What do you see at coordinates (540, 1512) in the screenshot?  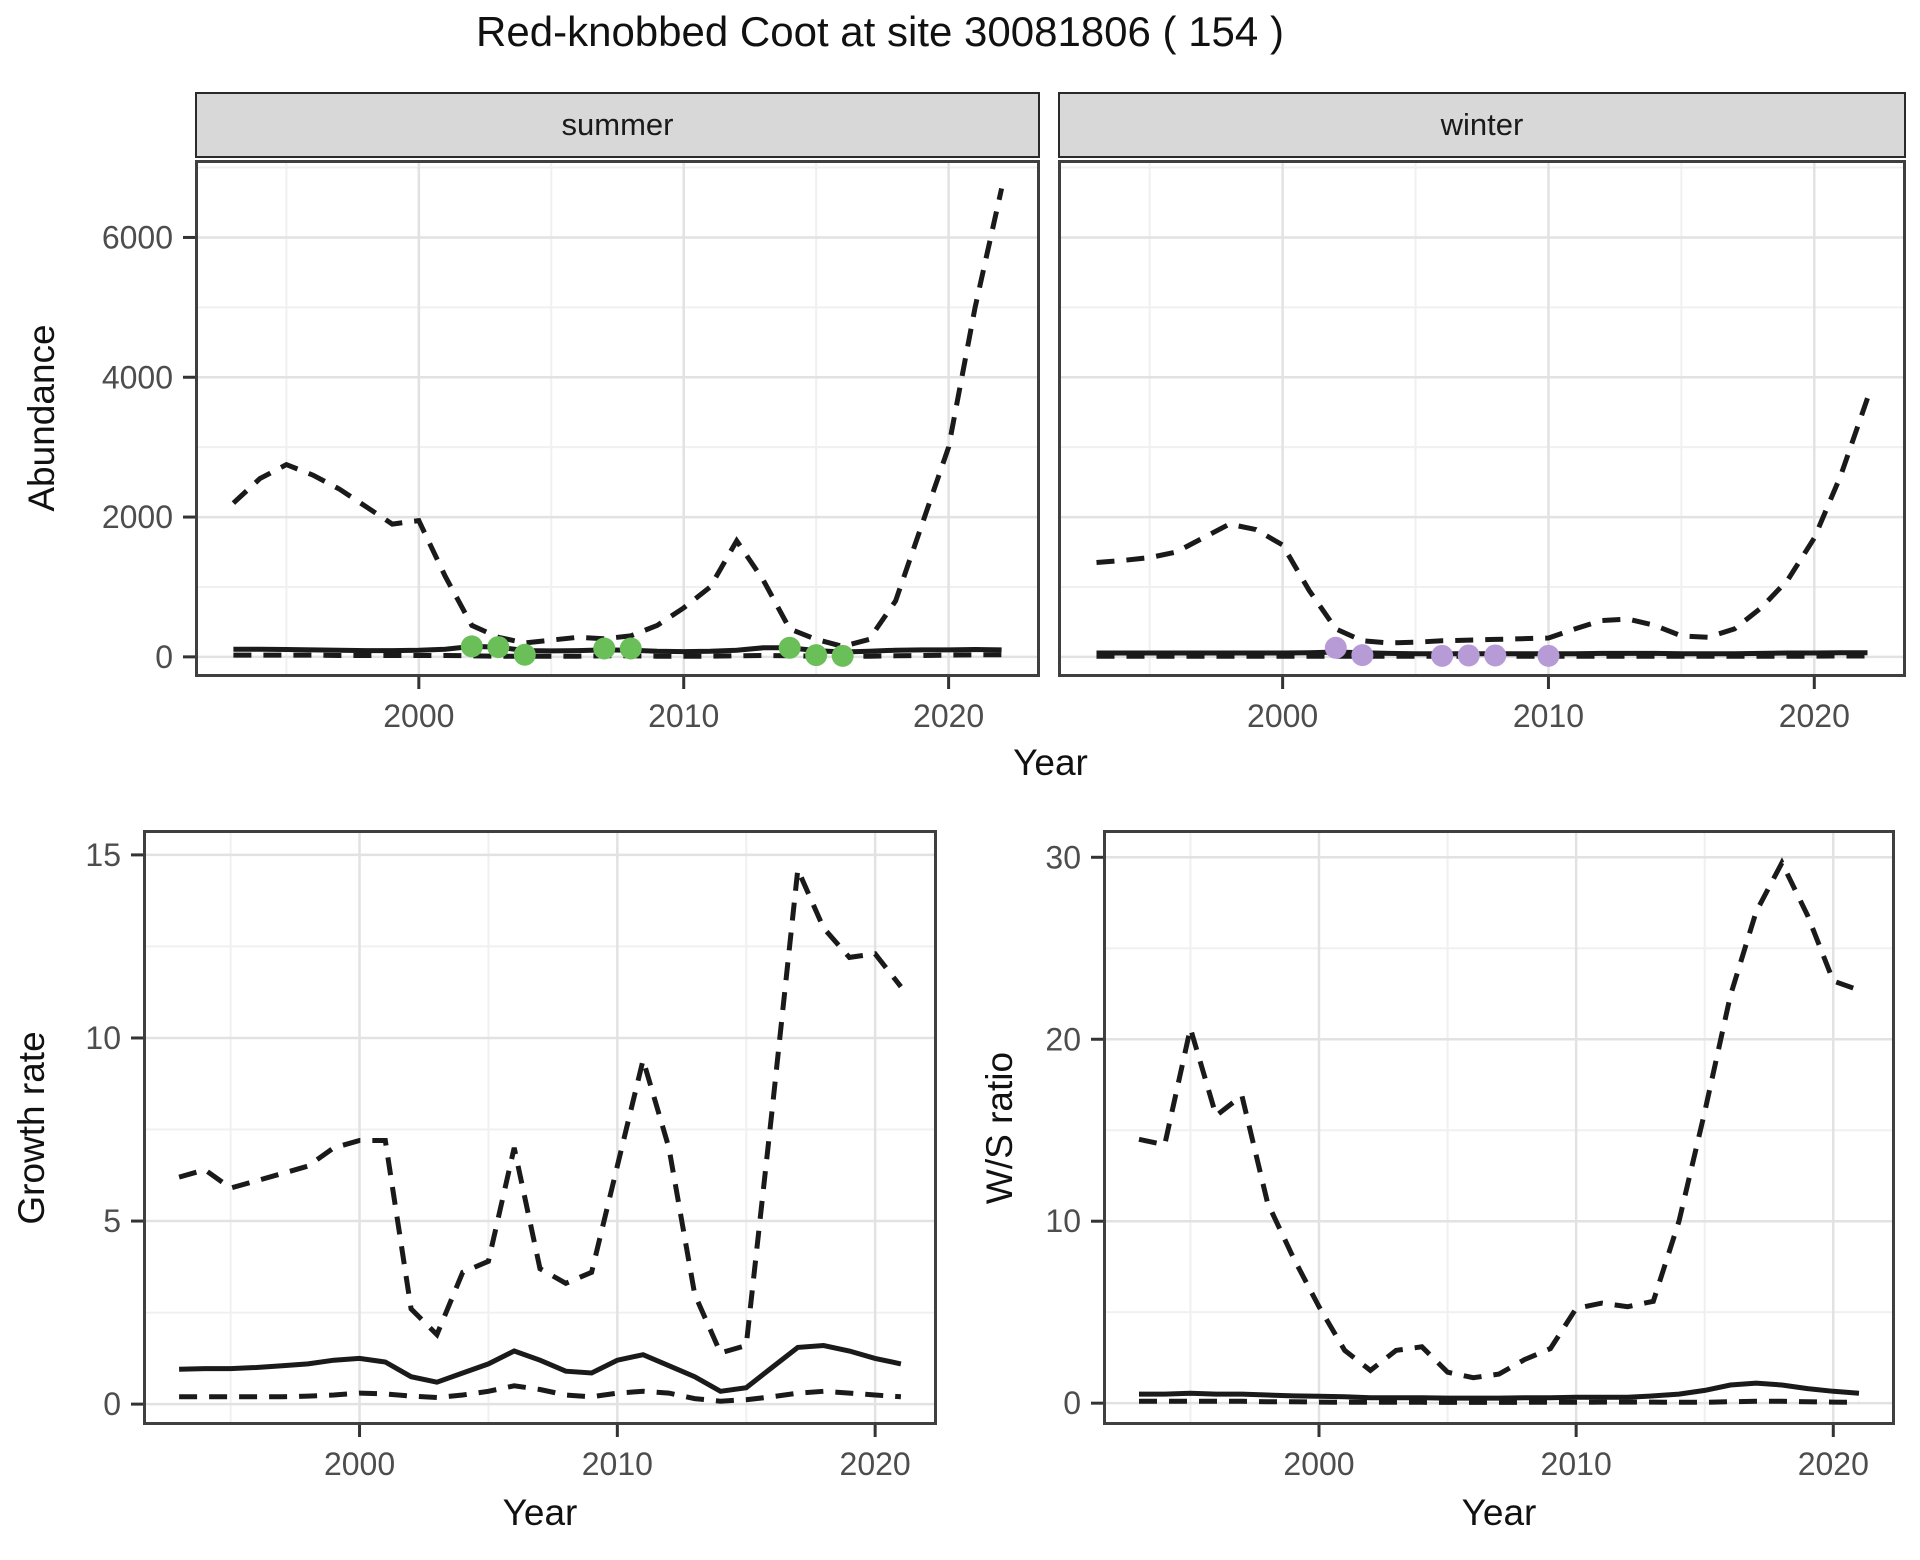 I see `bottom-left-year-axis-title: Year` at bounding box center [540, 1512].